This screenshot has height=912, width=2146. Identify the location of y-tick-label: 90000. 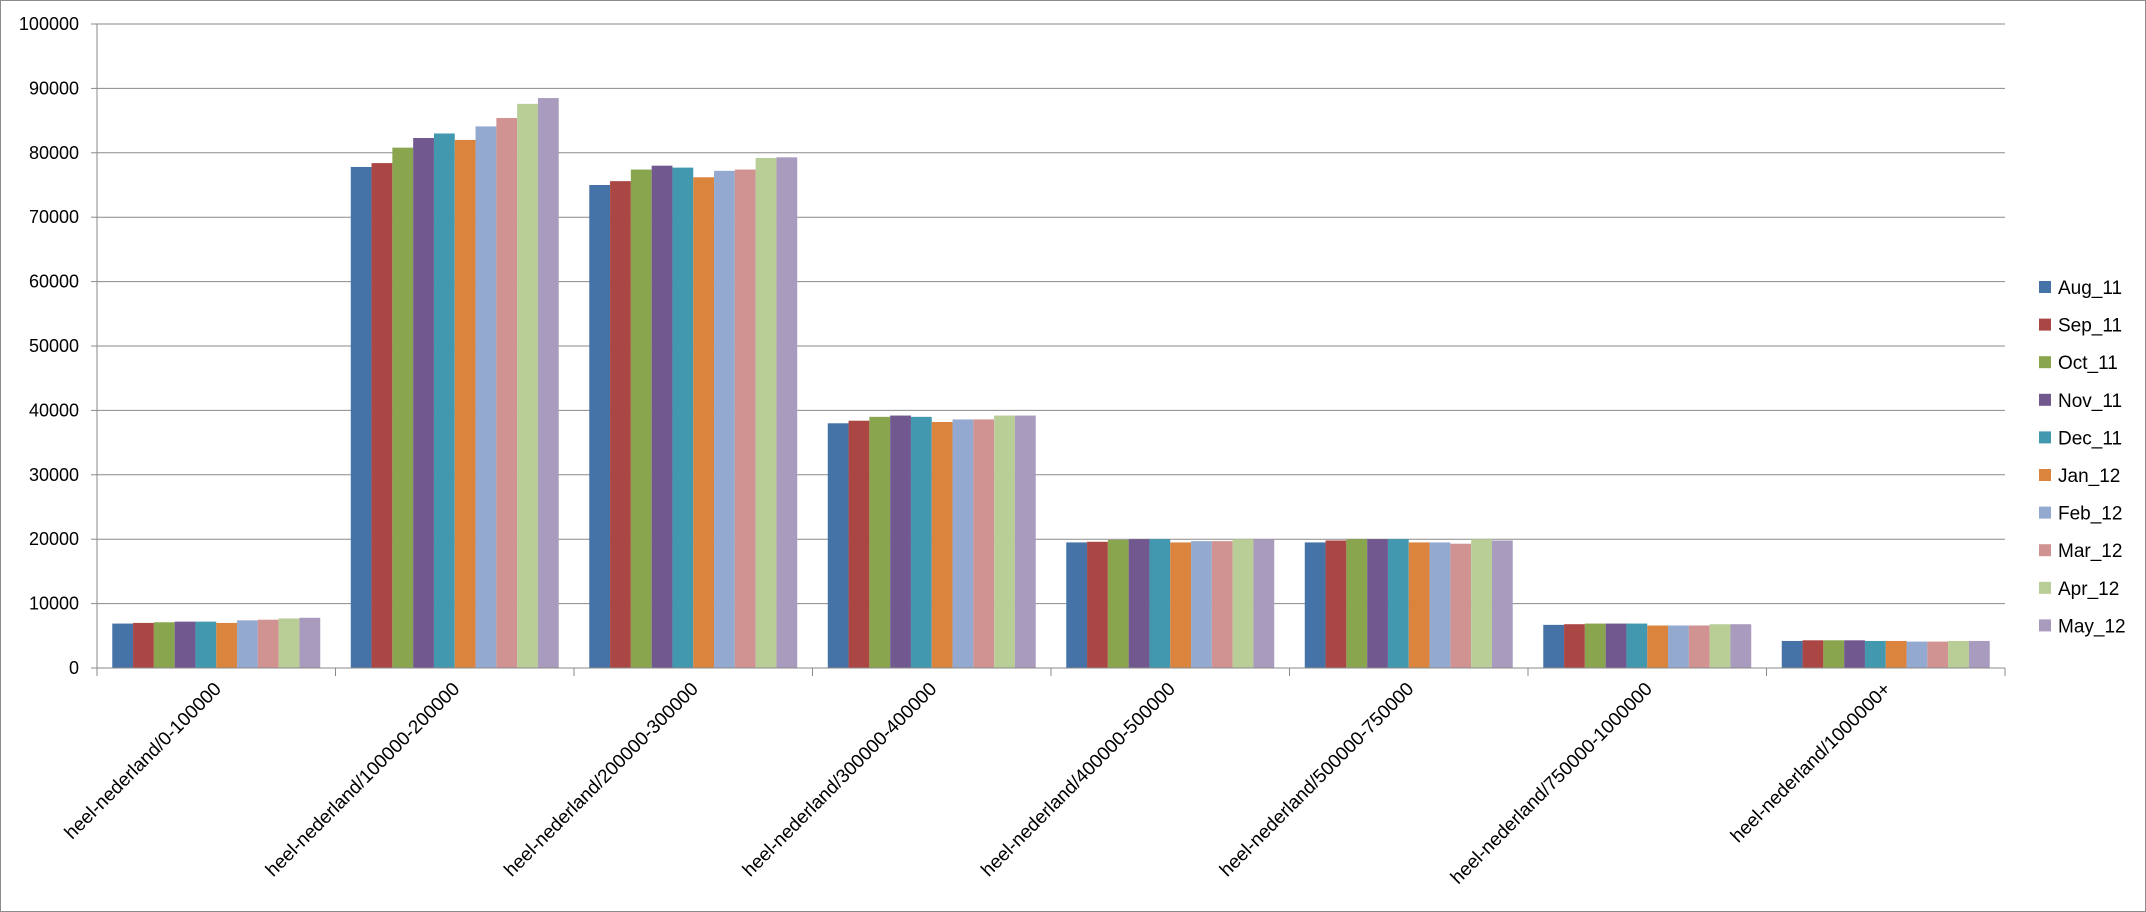
(54, 88).